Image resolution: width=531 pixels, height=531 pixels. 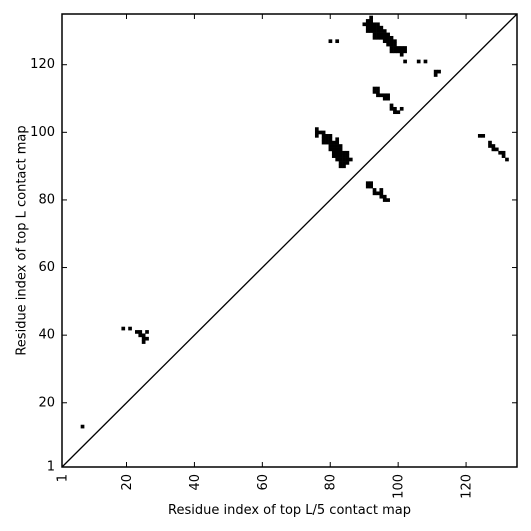 I want to click on x-tick-label: 60, so click(x=263, y=482).